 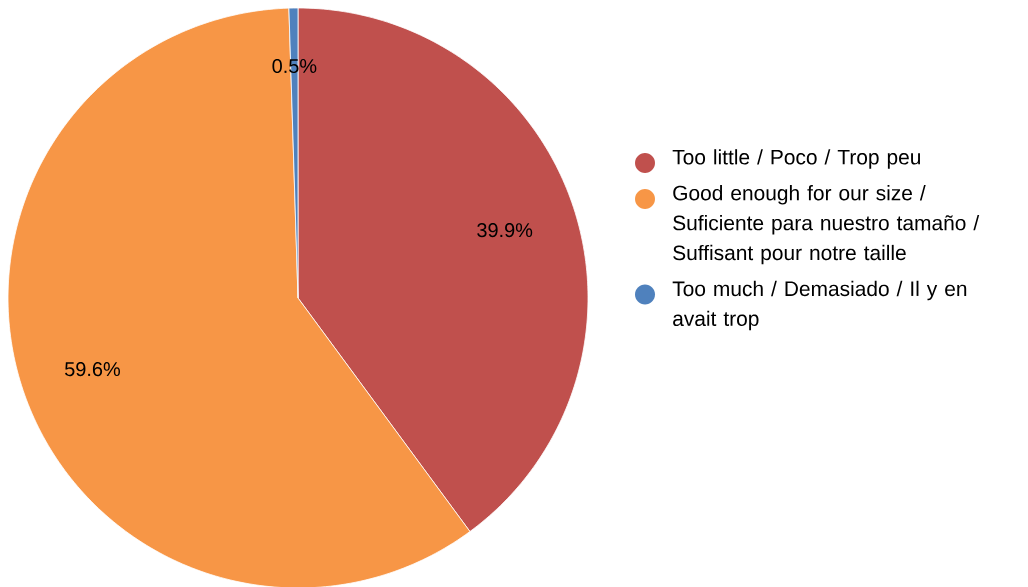 What do you see at coordinates (92, 369) in the screenshot?
I see `data-label: 59.6%` at bounding box center [92, 369].